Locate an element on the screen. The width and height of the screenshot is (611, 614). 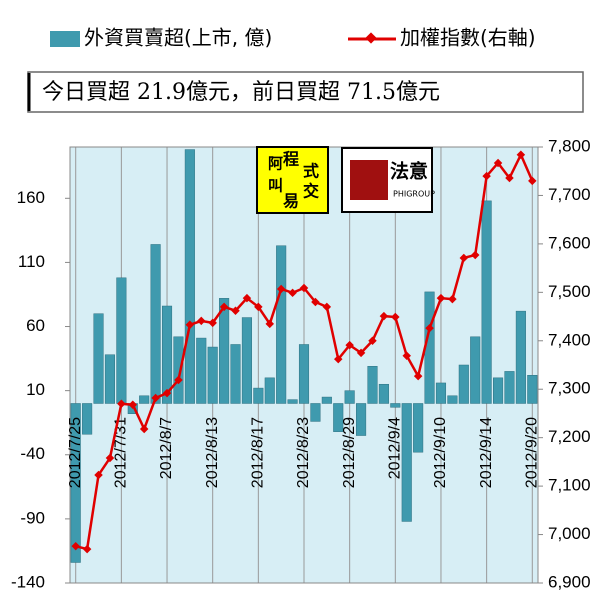
legend: 外資買賣超(上市, 億) 加權指數(右軸) is located at coordinates (293, 38).